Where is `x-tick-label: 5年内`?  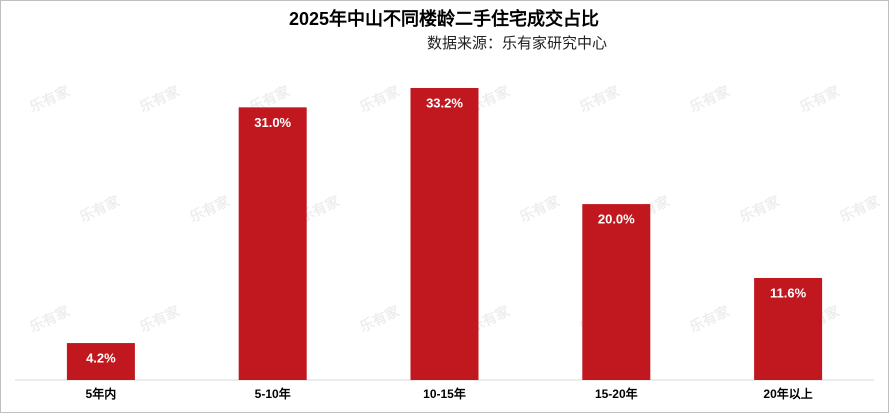
x-tick-label: 5年内 is located at coordinates (101, 393).